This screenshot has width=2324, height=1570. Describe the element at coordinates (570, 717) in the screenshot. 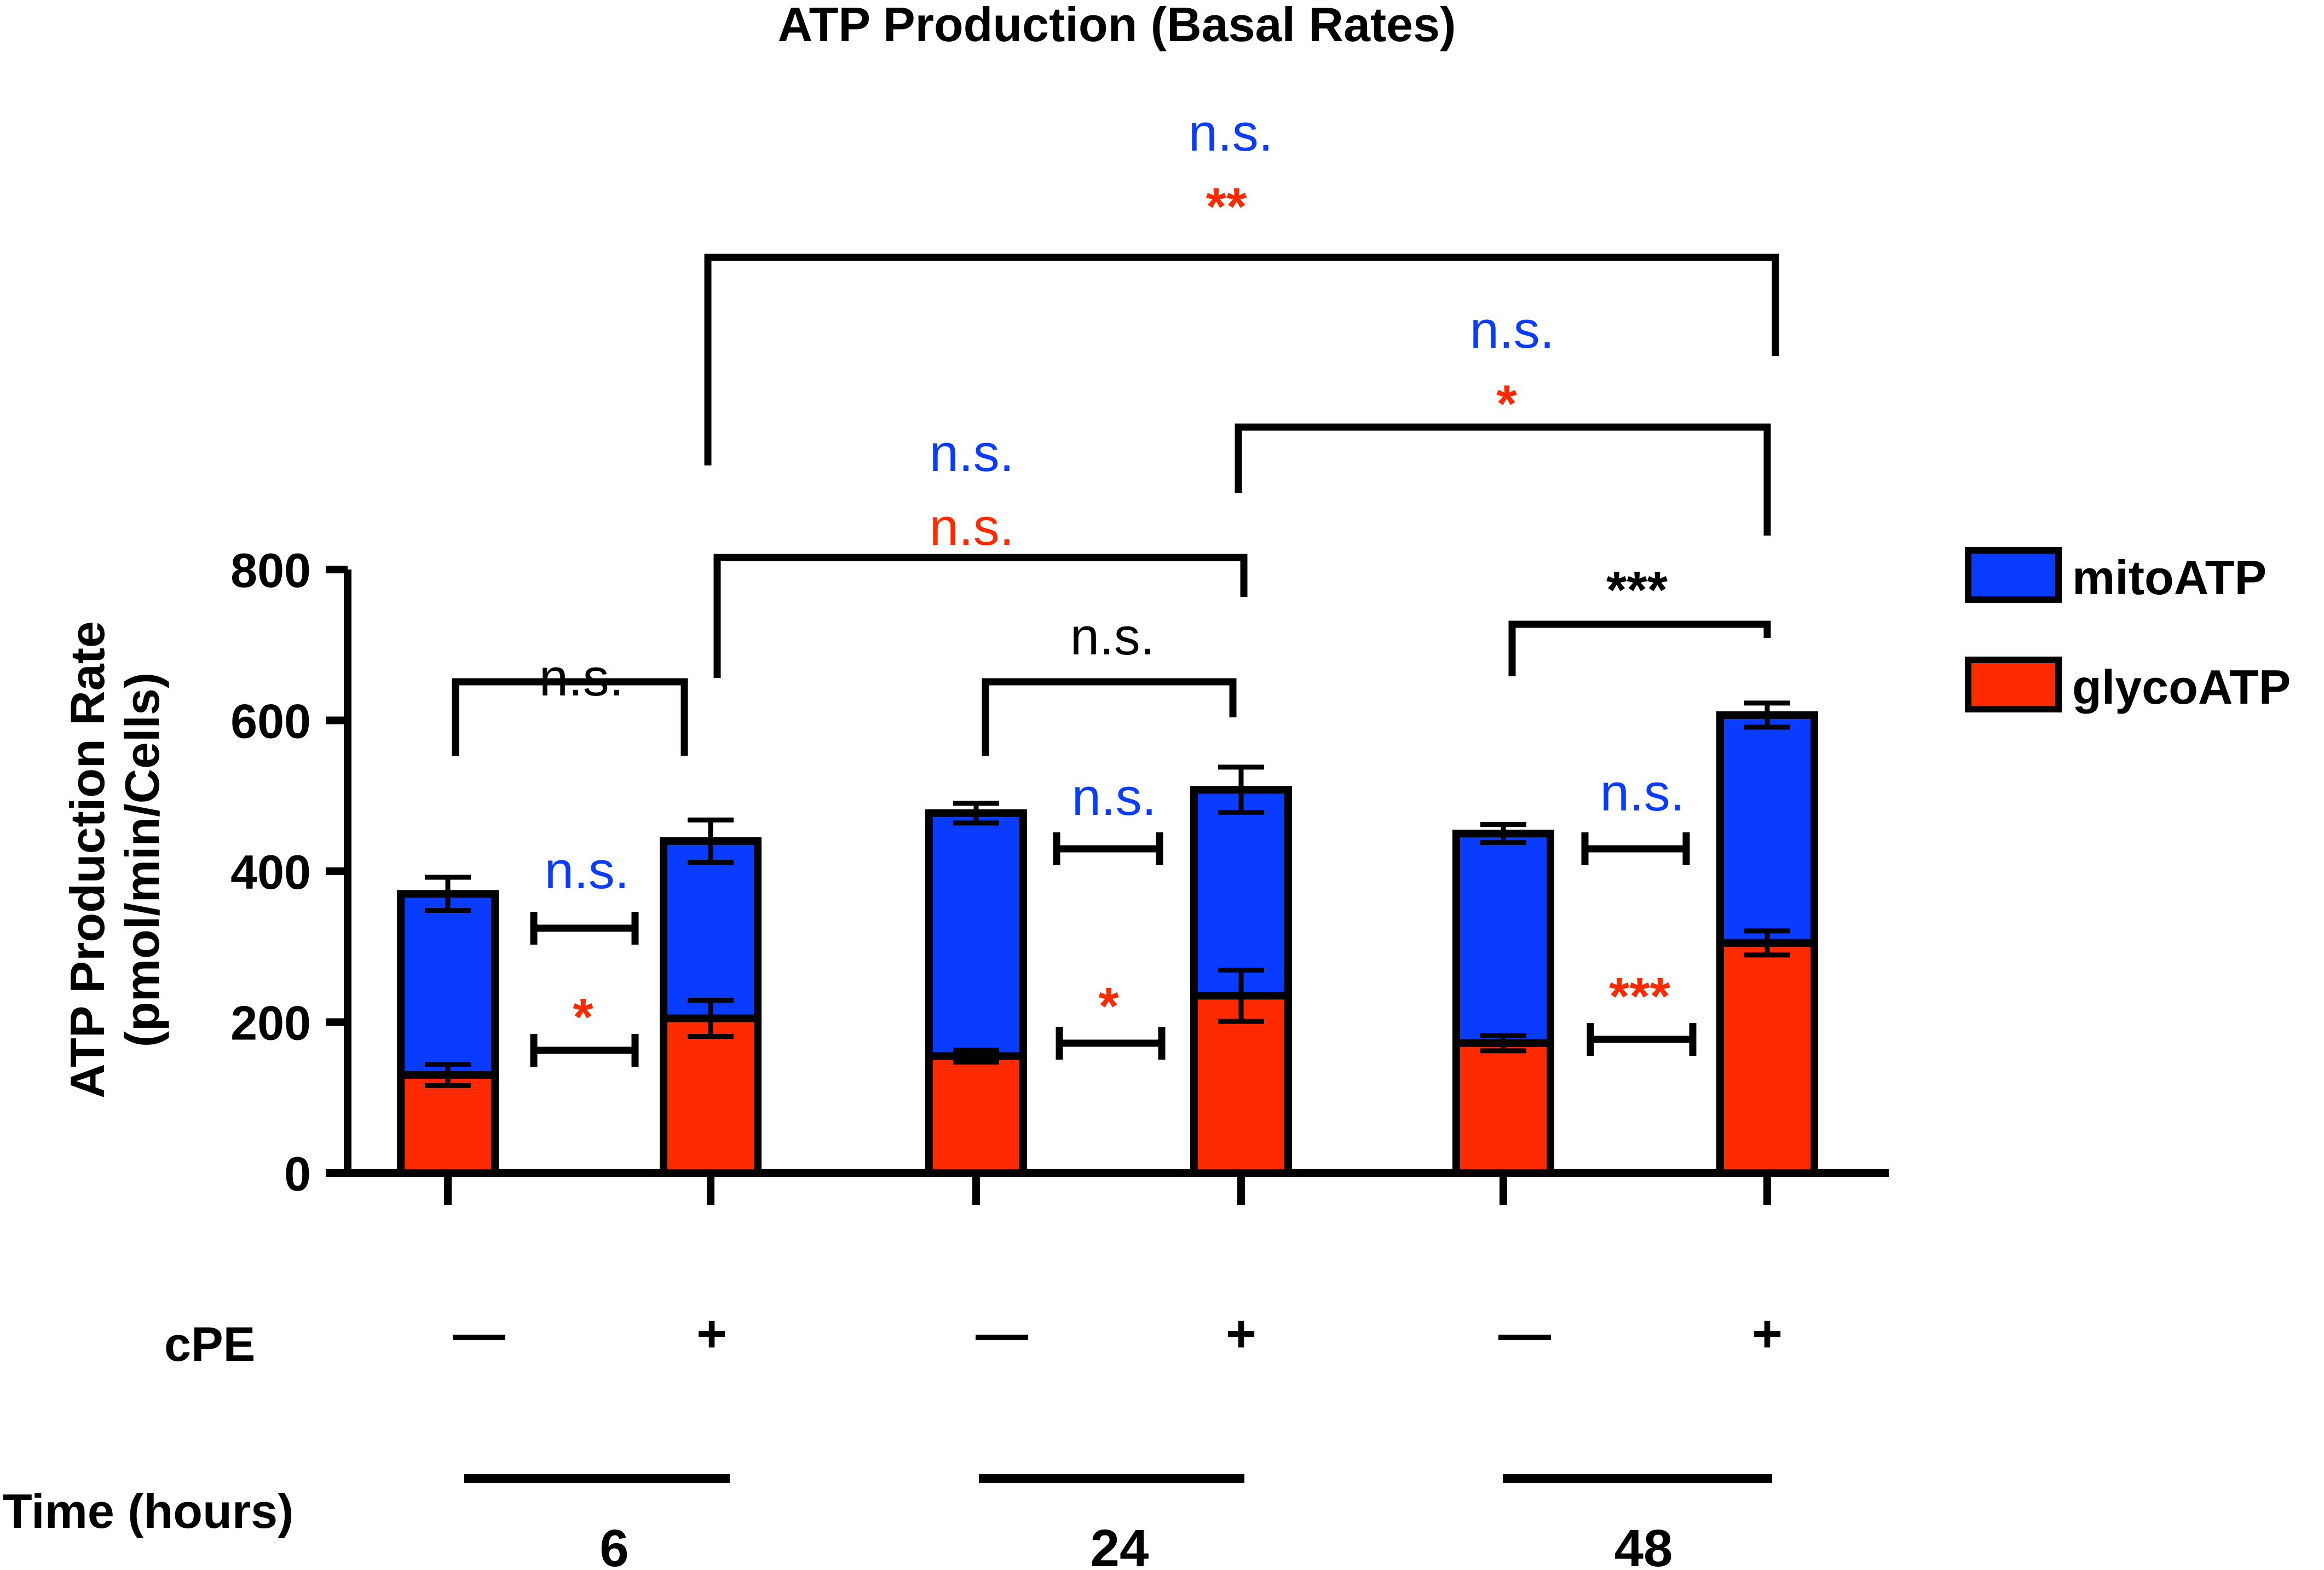

I see `bracket-total-6h` at that location.